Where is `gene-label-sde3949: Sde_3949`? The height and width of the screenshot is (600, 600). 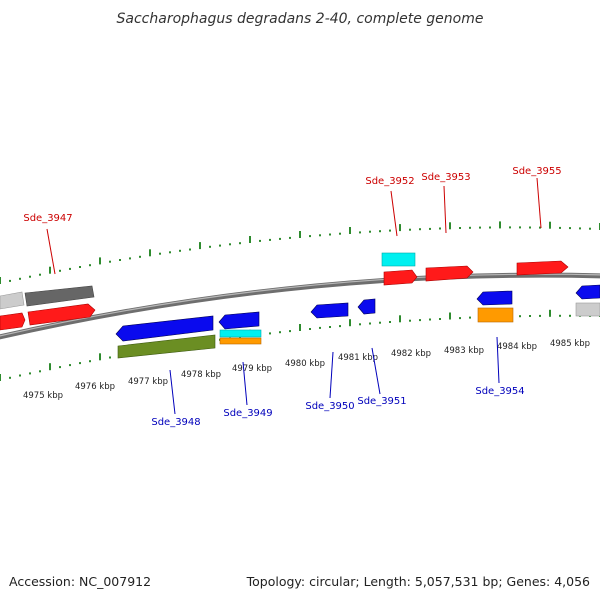
gene-label-sde3949: Sde_3949 is located at coordinates (247, 413).